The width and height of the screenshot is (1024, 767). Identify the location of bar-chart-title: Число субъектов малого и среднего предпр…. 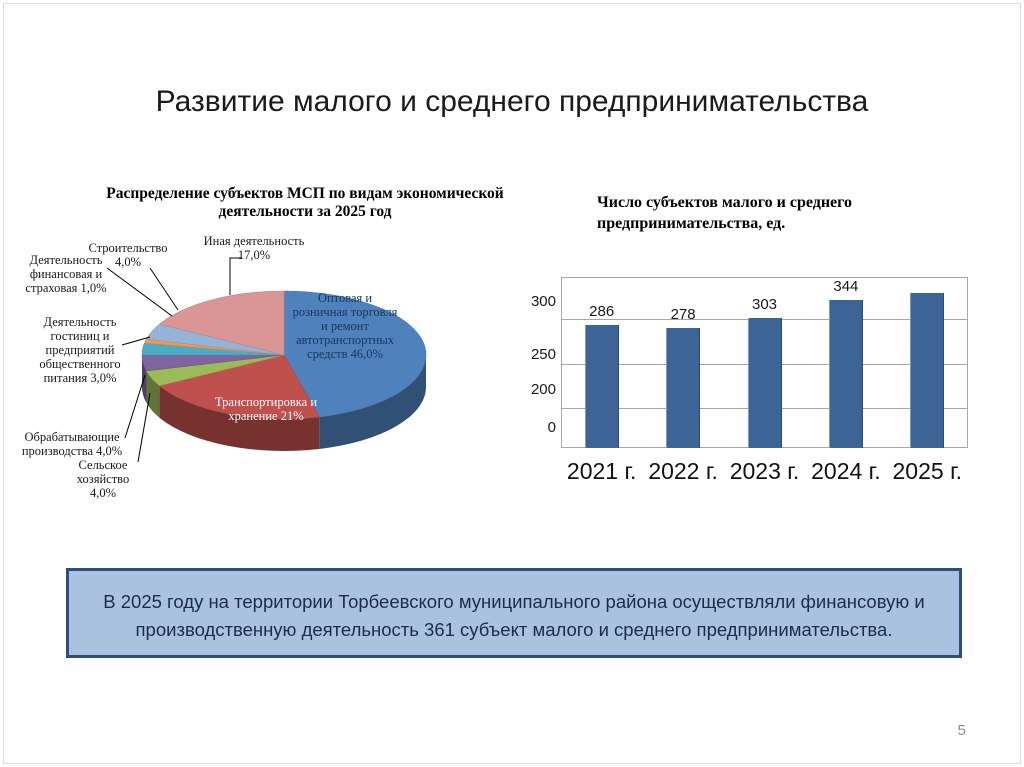
(725, 213).